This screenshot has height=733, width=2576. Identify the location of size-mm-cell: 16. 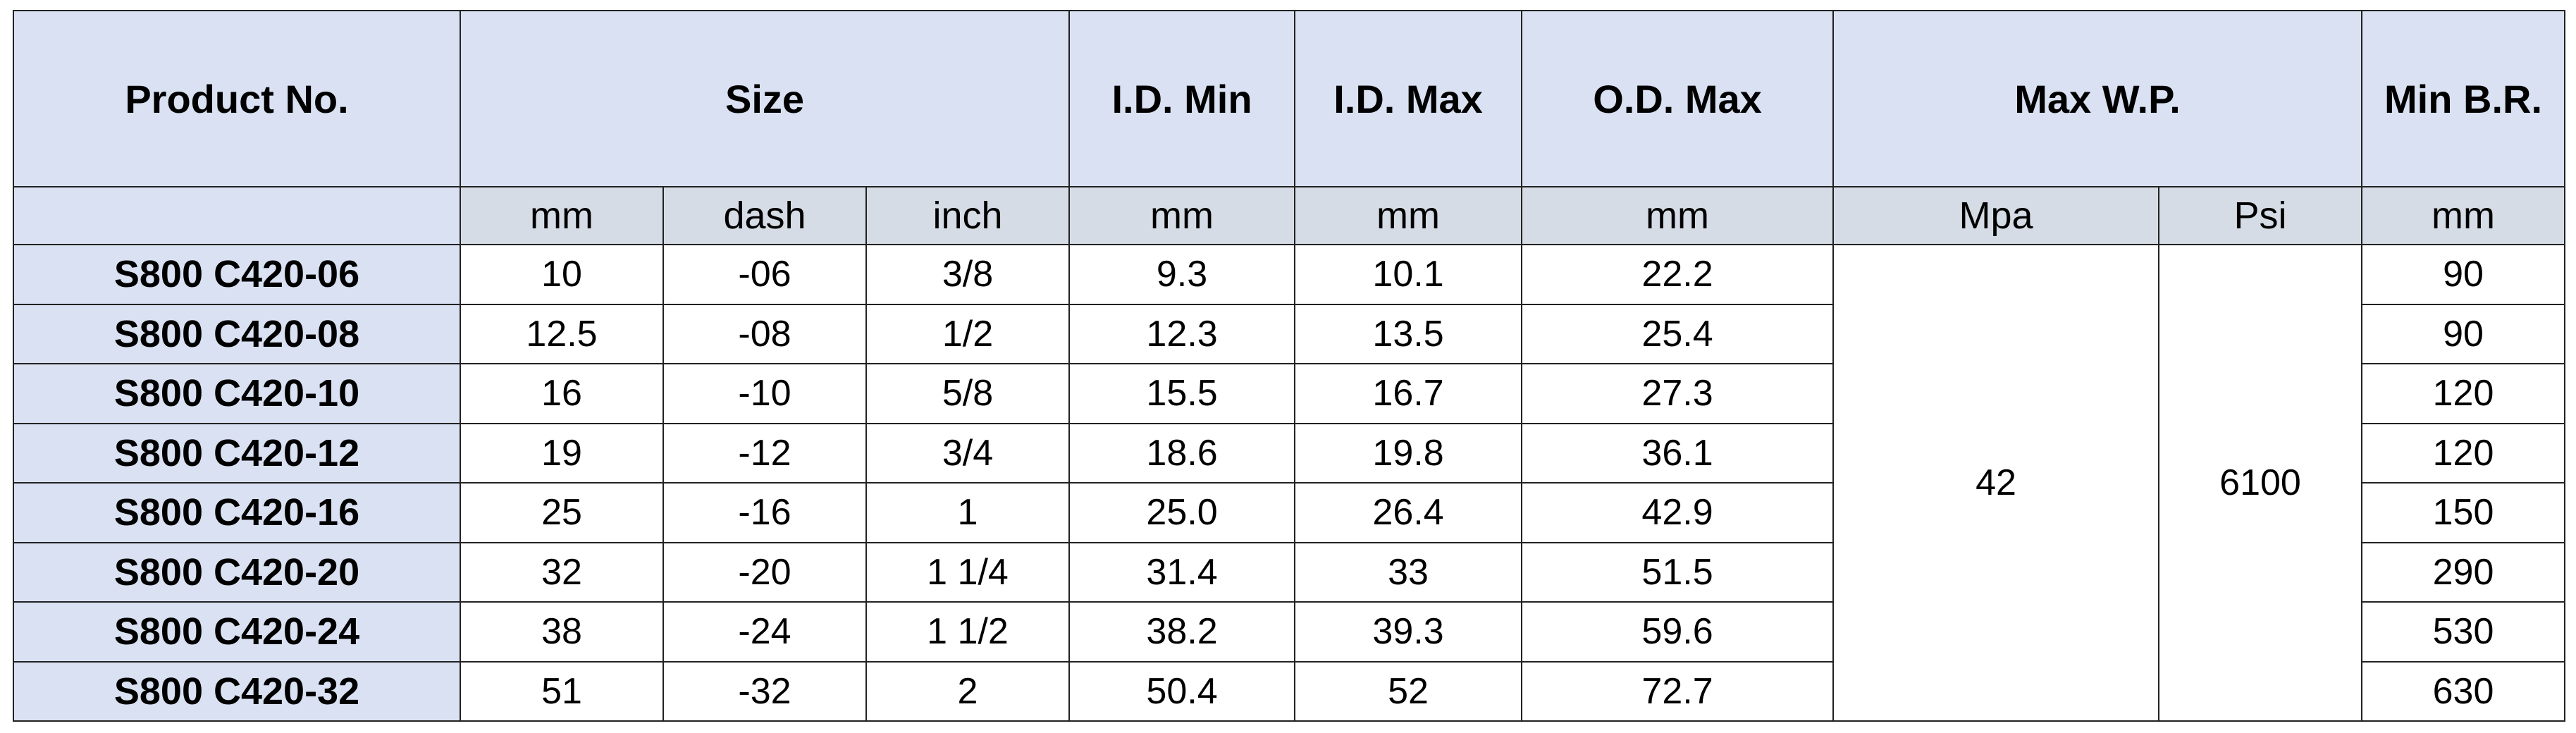
(562, 394).